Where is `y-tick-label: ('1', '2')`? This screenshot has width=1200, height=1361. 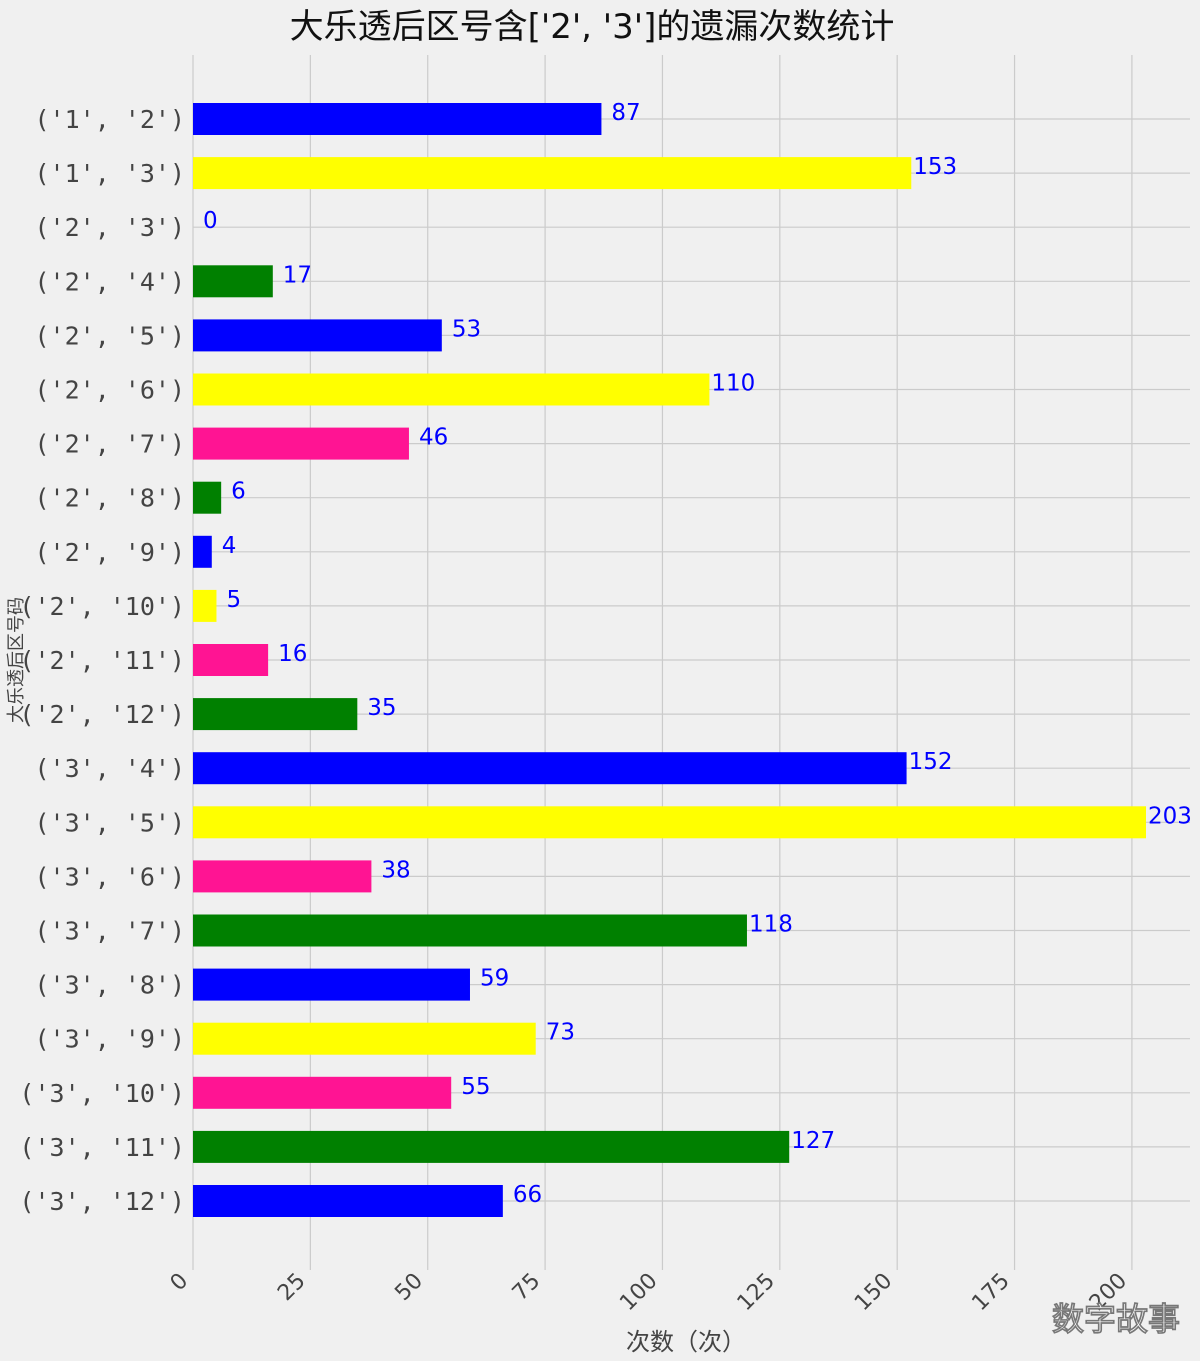 y-tick-label: ('1', '2') is located at coordinates (109, 119).